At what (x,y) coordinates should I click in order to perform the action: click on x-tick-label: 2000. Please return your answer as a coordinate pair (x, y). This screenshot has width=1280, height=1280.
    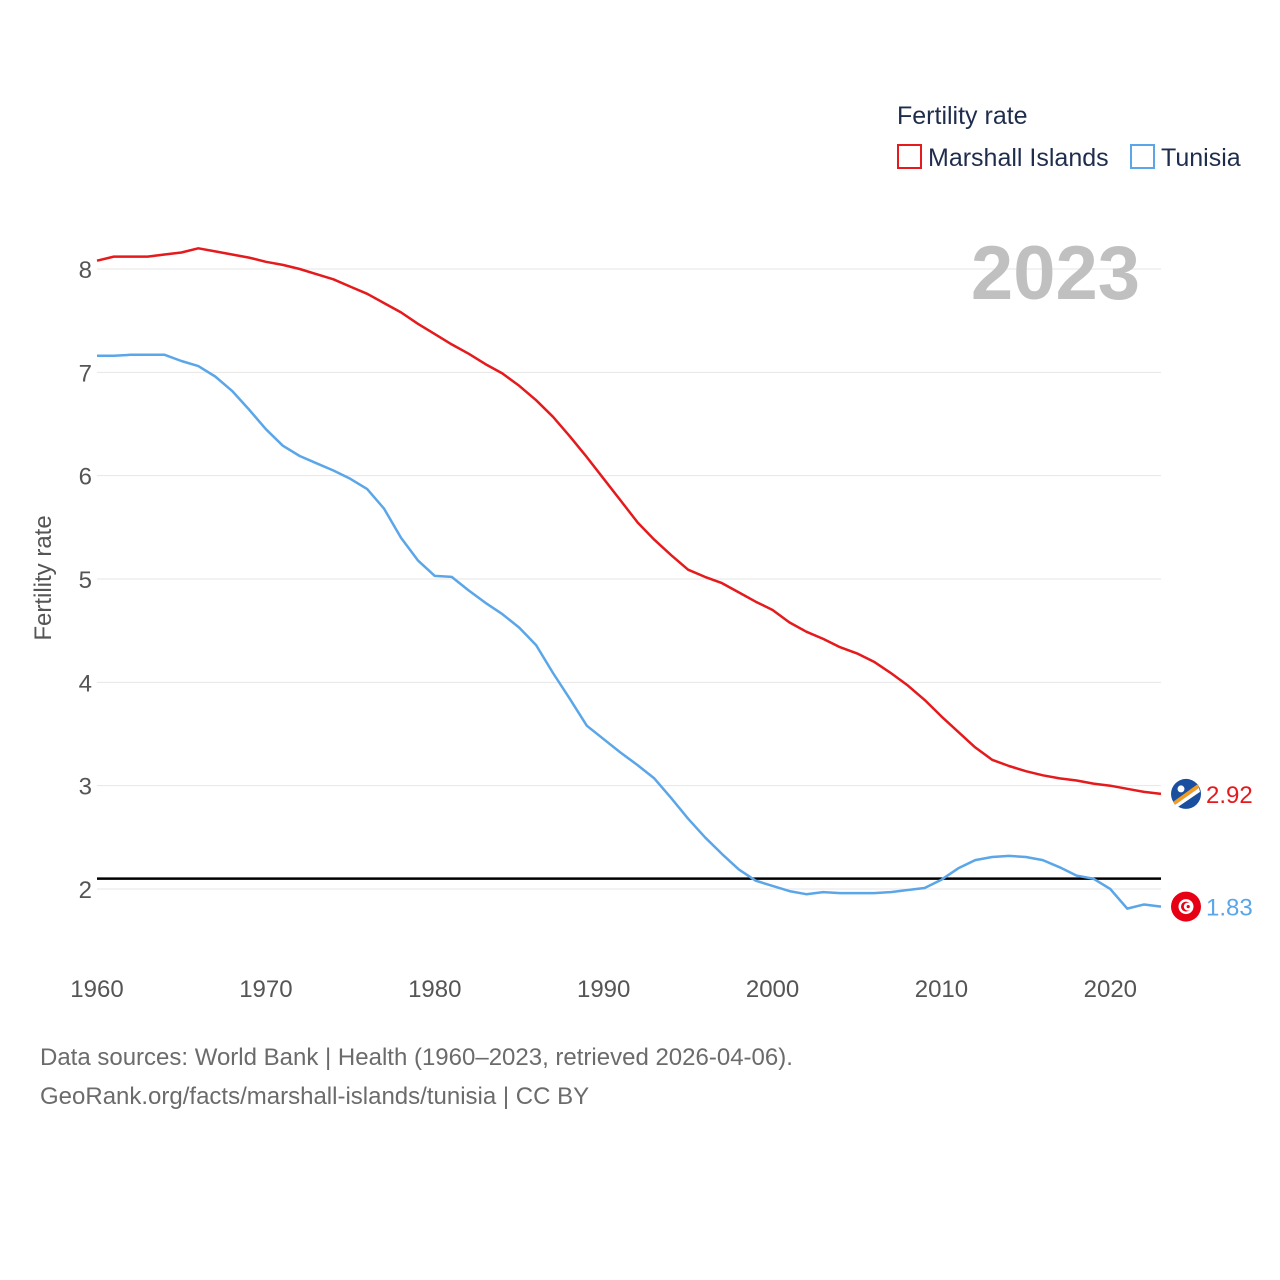
    Looking at the image, I should click on (772, 989).